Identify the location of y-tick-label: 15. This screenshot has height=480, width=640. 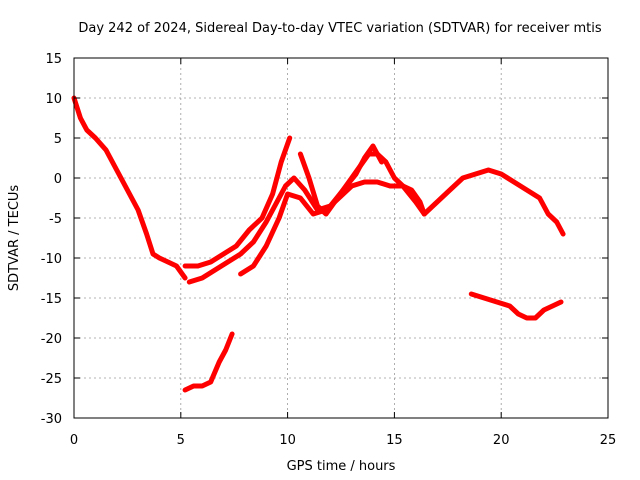
(53, 59).